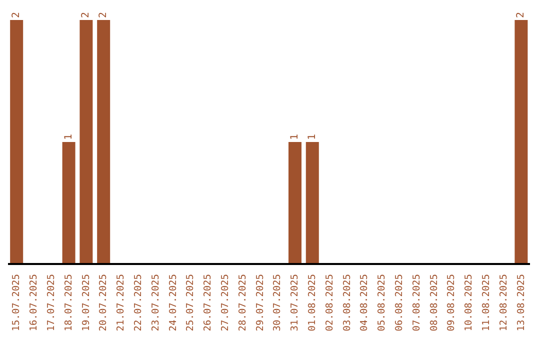 This screenshot has height=340, width=540. What do you see at coordinates (190, 303) in the screenshot?
I see `x-tick-label: 25.07.2025` at bounding box center [190, 303].